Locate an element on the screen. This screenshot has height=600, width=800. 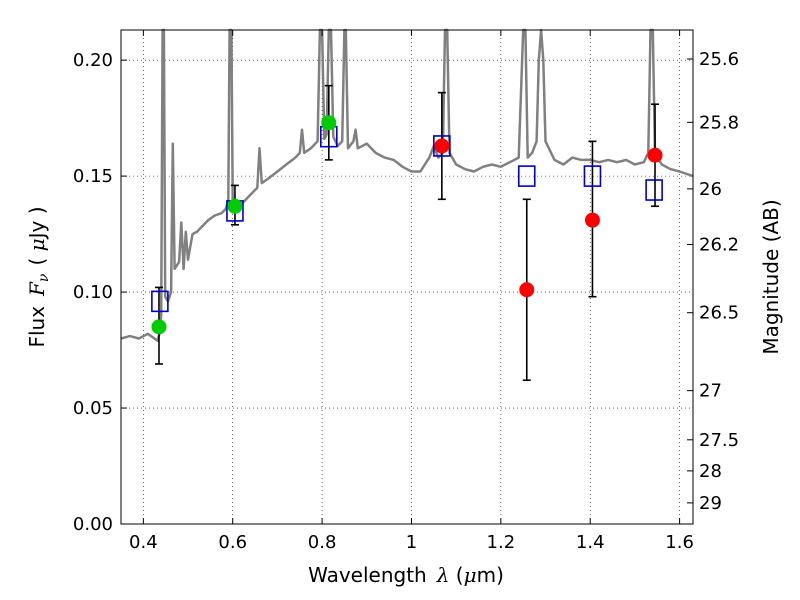
y-axis-label-symbol: F is located at coordinates (37, 289).